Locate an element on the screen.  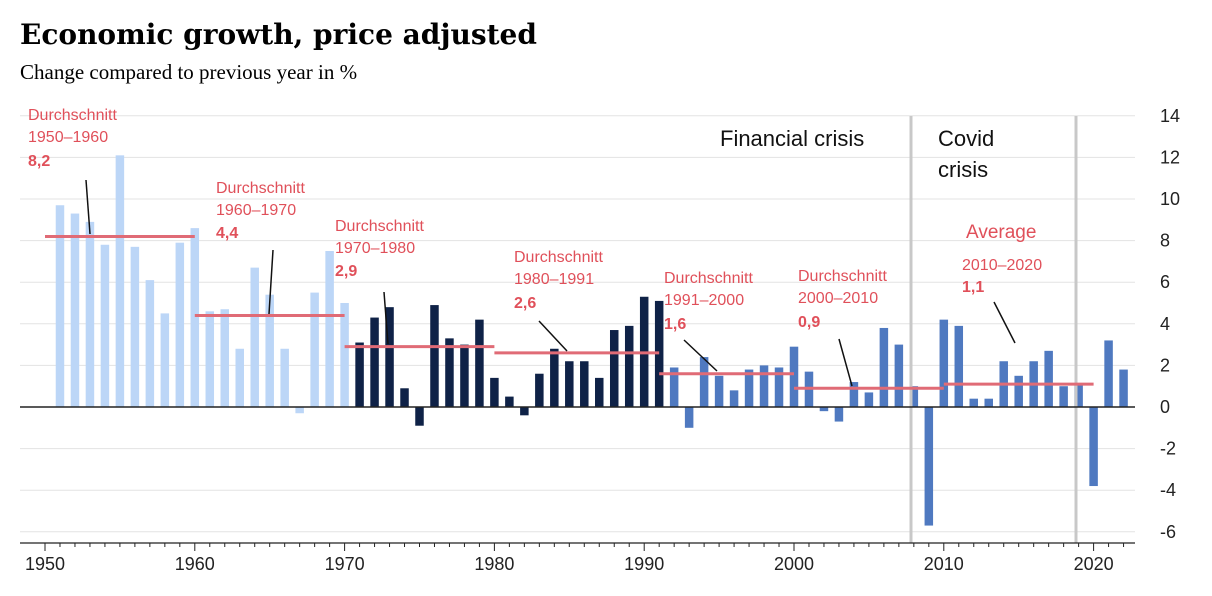
crisis-label-covid-line2: crisis is located at coordinates (963, 169).